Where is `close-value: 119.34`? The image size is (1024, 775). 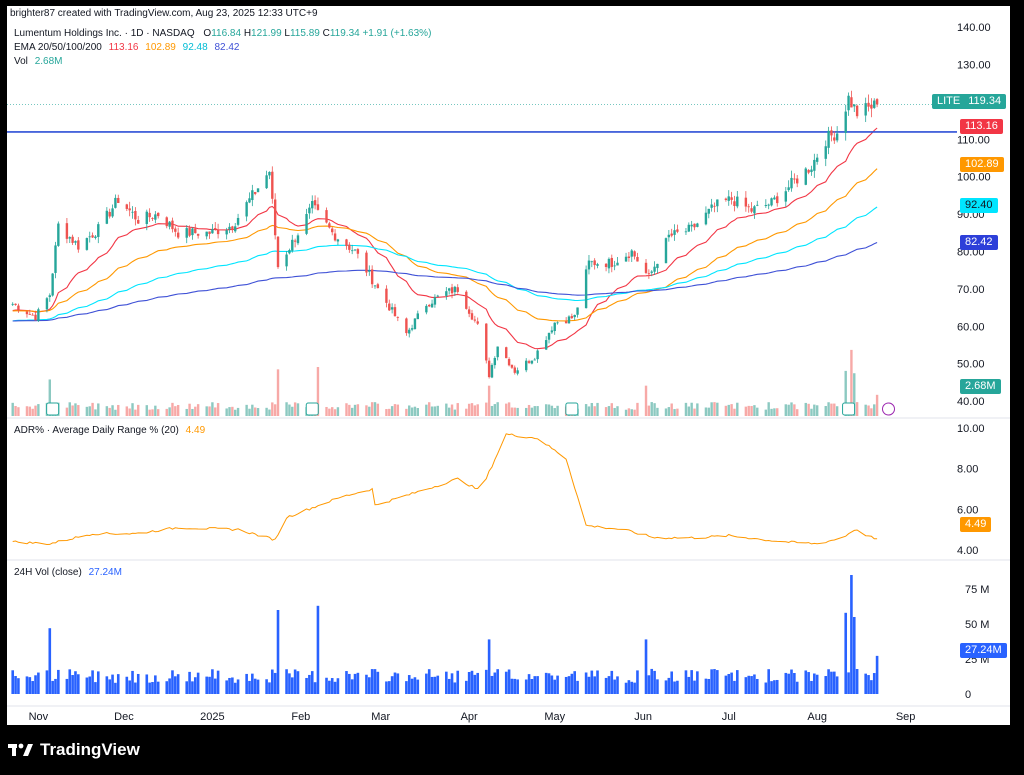
close-value: 119.34 is located at coordinates (344, 33).